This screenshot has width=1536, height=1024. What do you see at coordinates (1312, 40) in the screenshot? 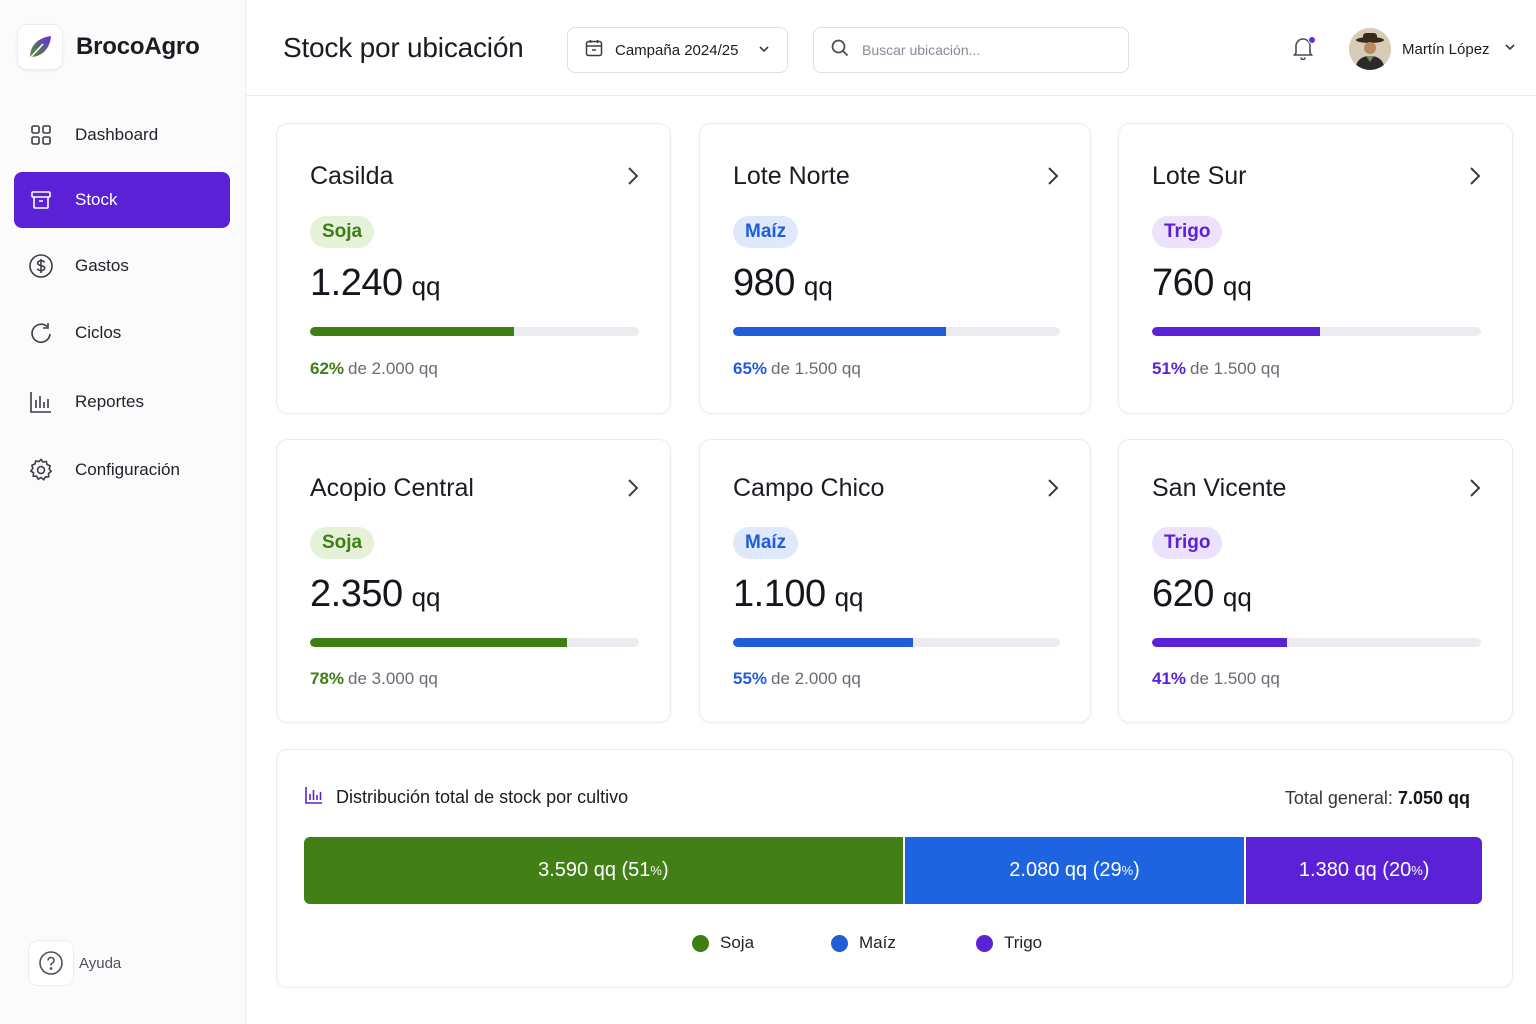
I see `notification-dot` at bounding box center [1312, 40].